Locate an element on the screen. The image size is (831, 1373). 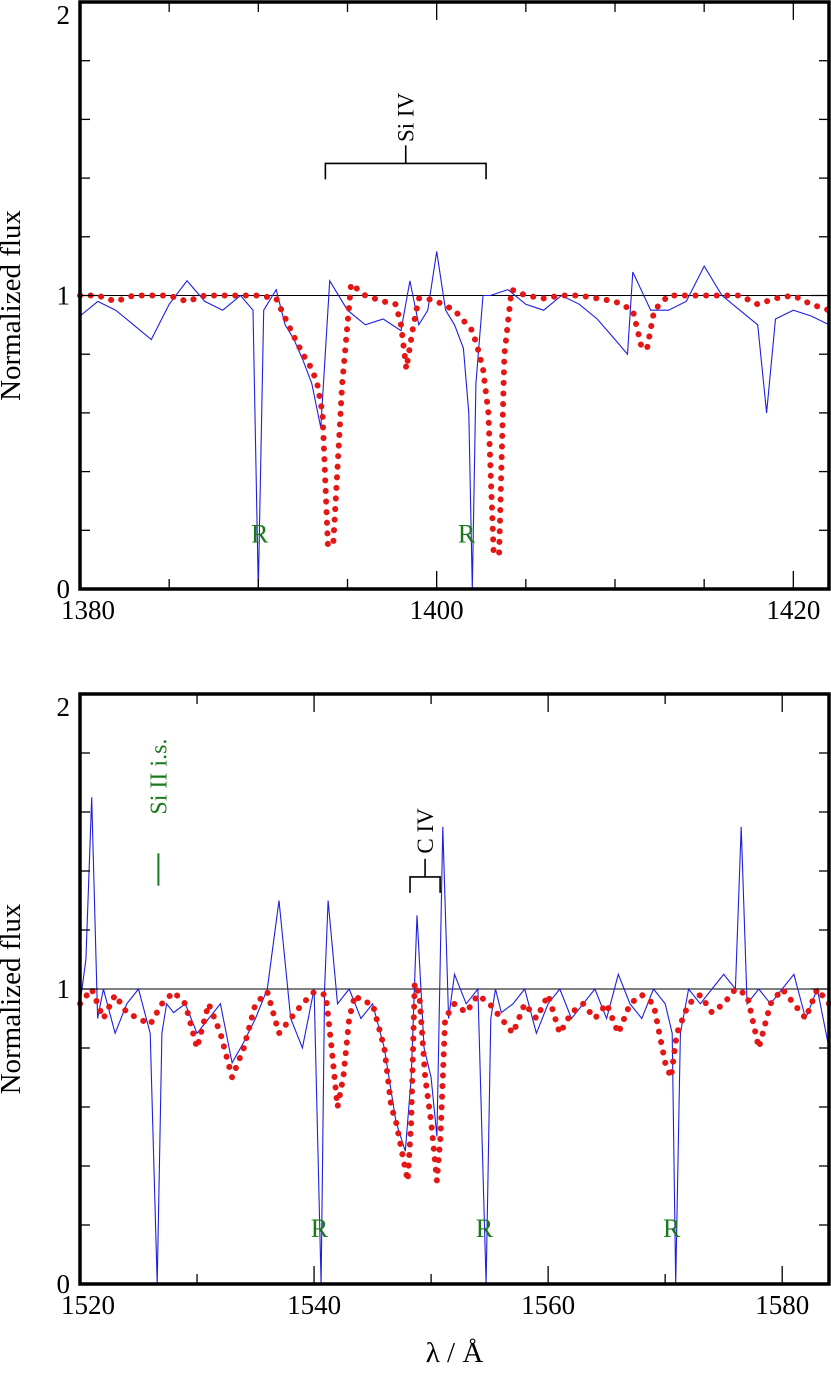
x-tick-label-1540: 1540 is located at coordinates (314, 1305).